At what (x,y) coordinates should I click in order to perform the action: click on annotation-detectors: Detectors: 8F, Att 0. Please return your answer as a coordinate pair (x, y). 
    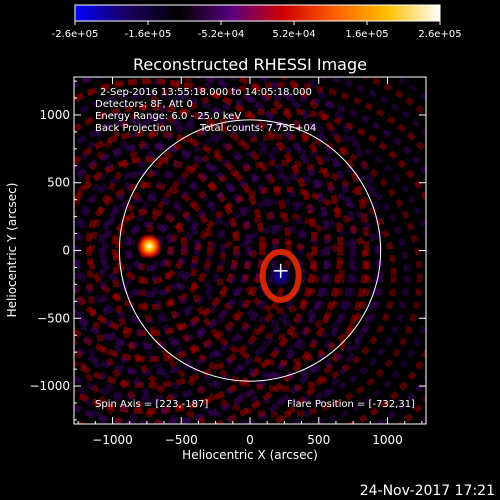
    Looking at the image, I should click on (144, 104).